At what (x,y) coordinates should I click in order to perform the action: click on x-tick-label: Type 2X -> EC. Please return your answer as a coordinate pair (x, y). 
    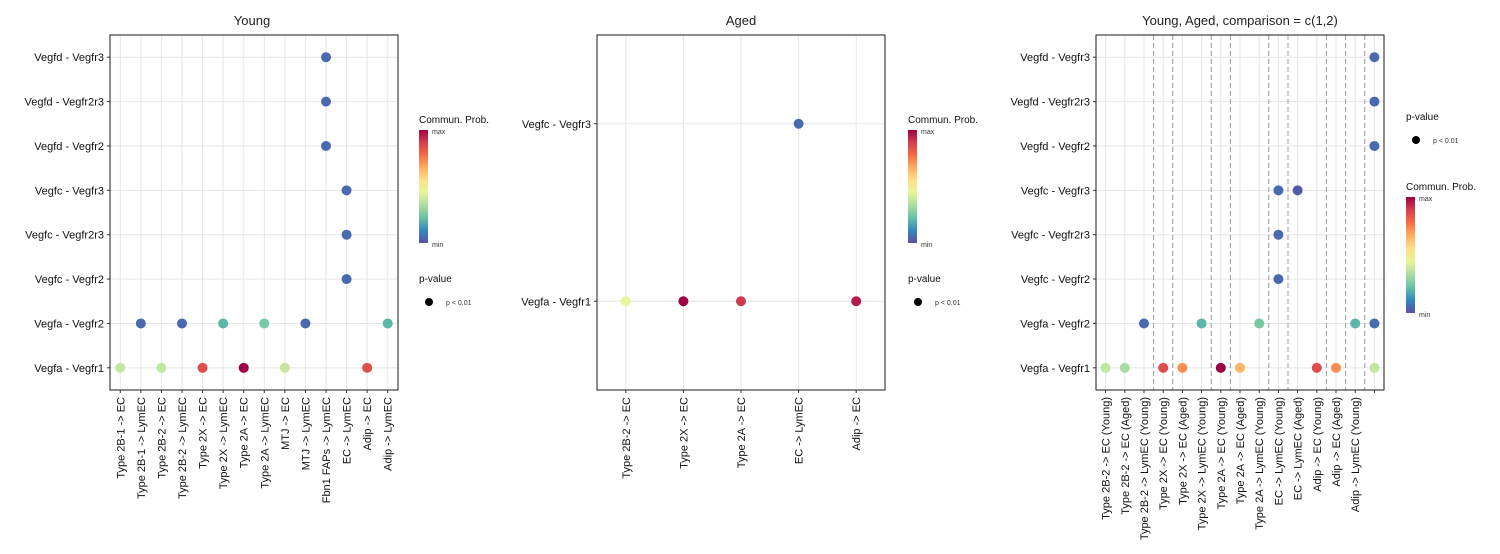
    Looking at the image, I should click on (204, 433).